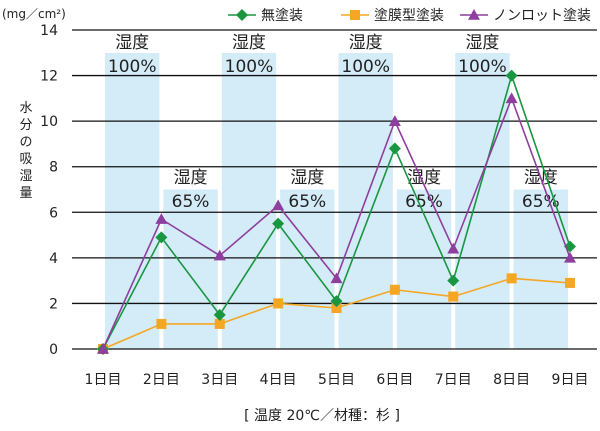  I want to click on y-tick-label: 0, so click(53, 350).